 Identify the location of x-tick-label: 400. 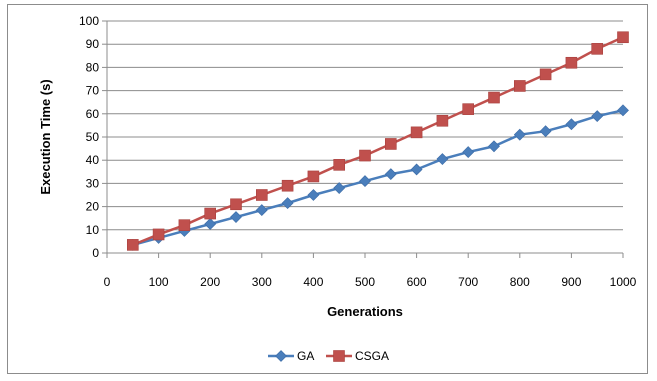
(313, 282).